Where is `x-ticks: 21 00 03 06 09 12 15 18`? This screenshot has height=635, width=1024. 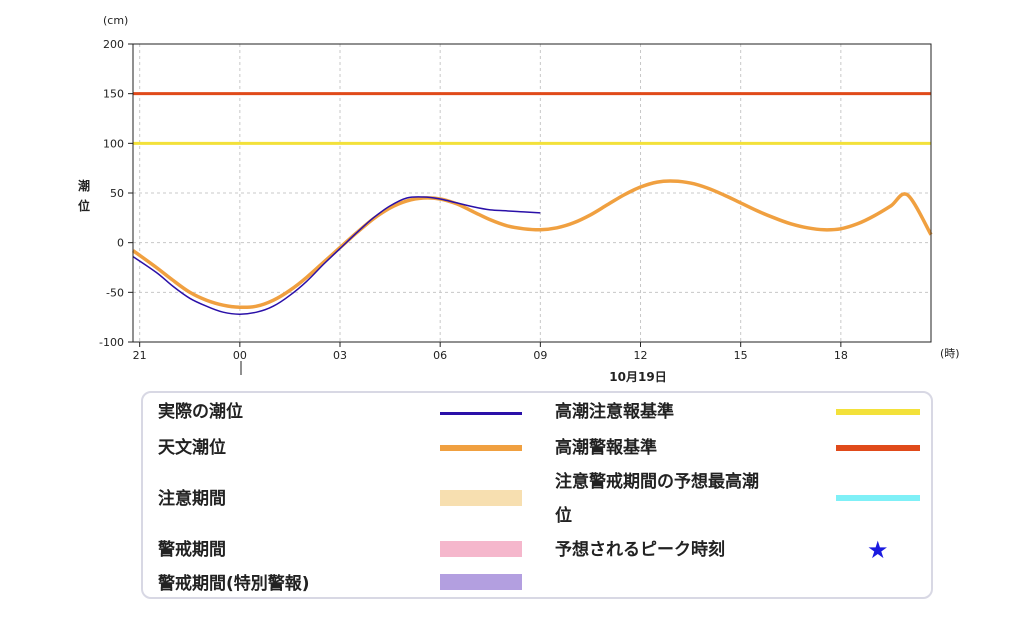
x-ticks: 21 00 03 06 09 12 15 18 is located at coordinates (490, 352).